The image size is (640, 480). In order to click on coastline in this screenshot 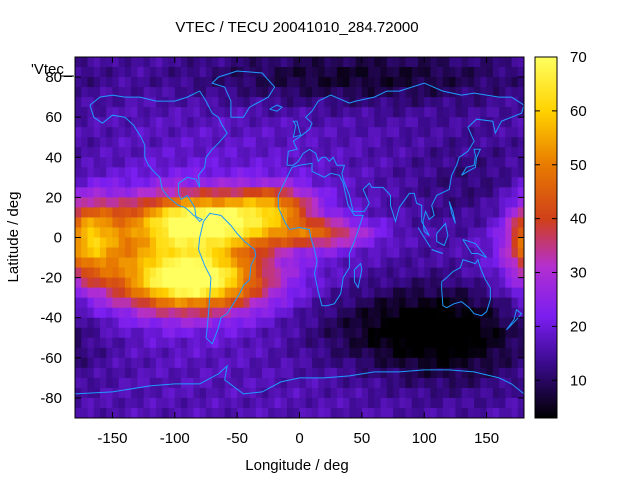, I will do `click(471, 162)`.